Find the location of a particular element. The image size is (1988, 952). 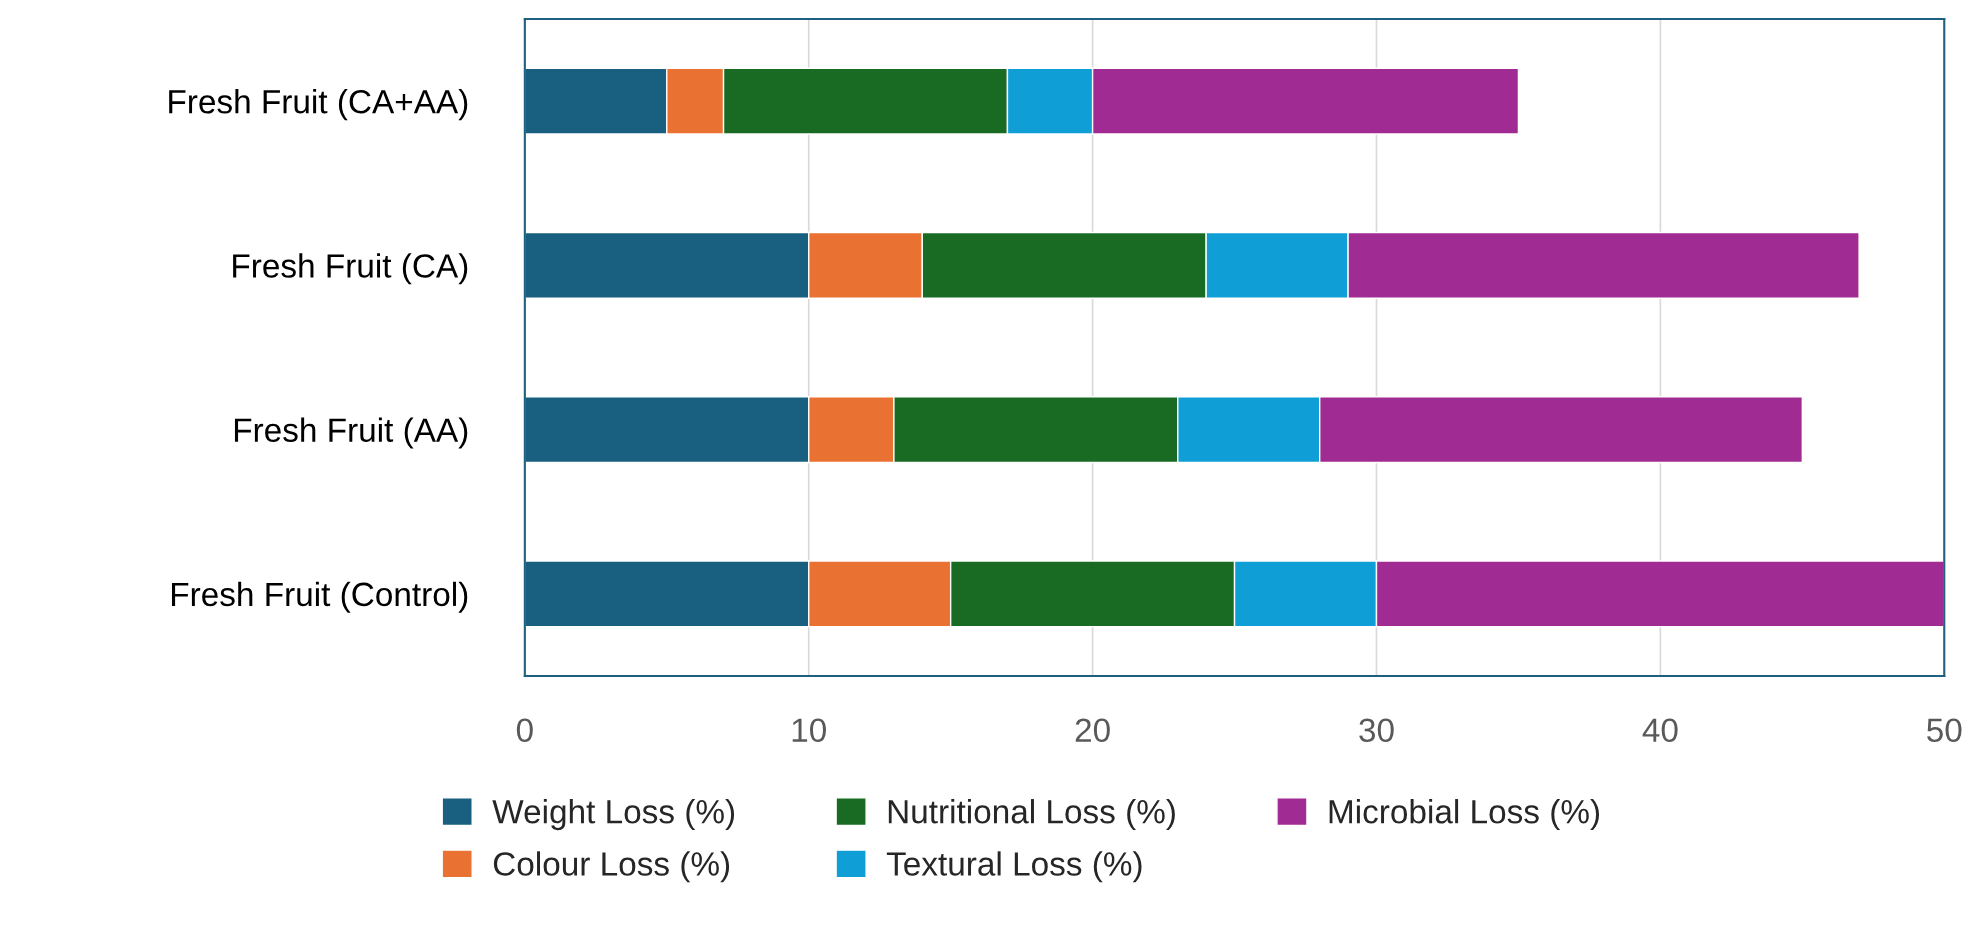

y-tick-label: Fresh Fruit (AA) is located at coordinates (351, 433).